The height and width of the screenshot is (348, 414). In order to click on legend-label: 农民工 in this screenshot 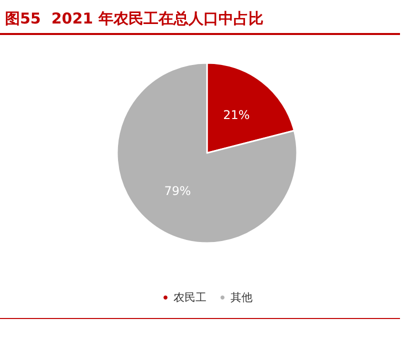, I will do `click(190, 297)`.